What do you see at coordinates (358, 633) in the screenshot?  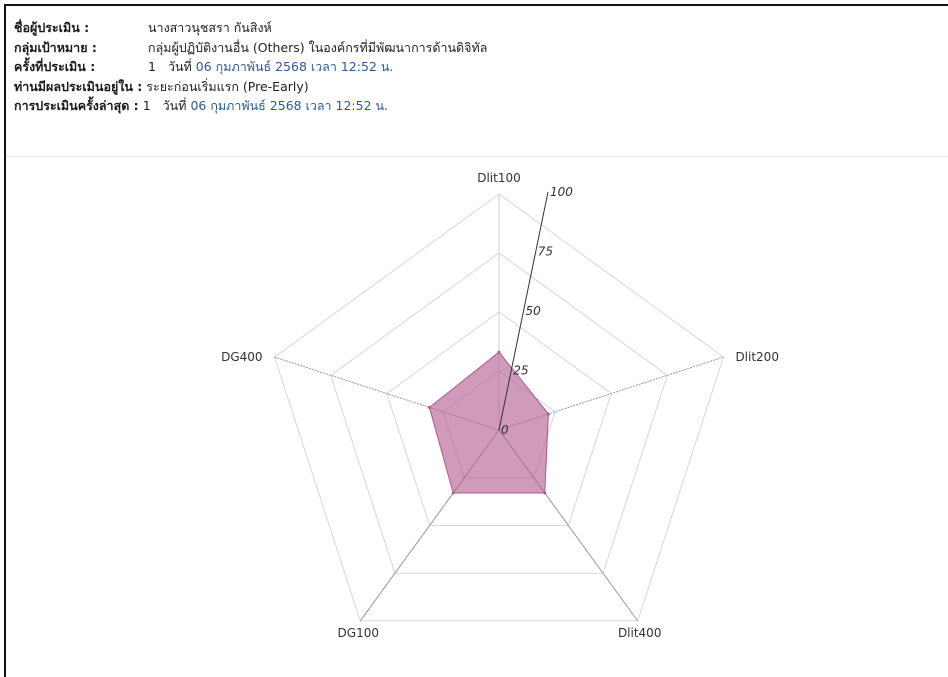 I see `axis-label-DG100: DG100` at bounding box center [358, 633].